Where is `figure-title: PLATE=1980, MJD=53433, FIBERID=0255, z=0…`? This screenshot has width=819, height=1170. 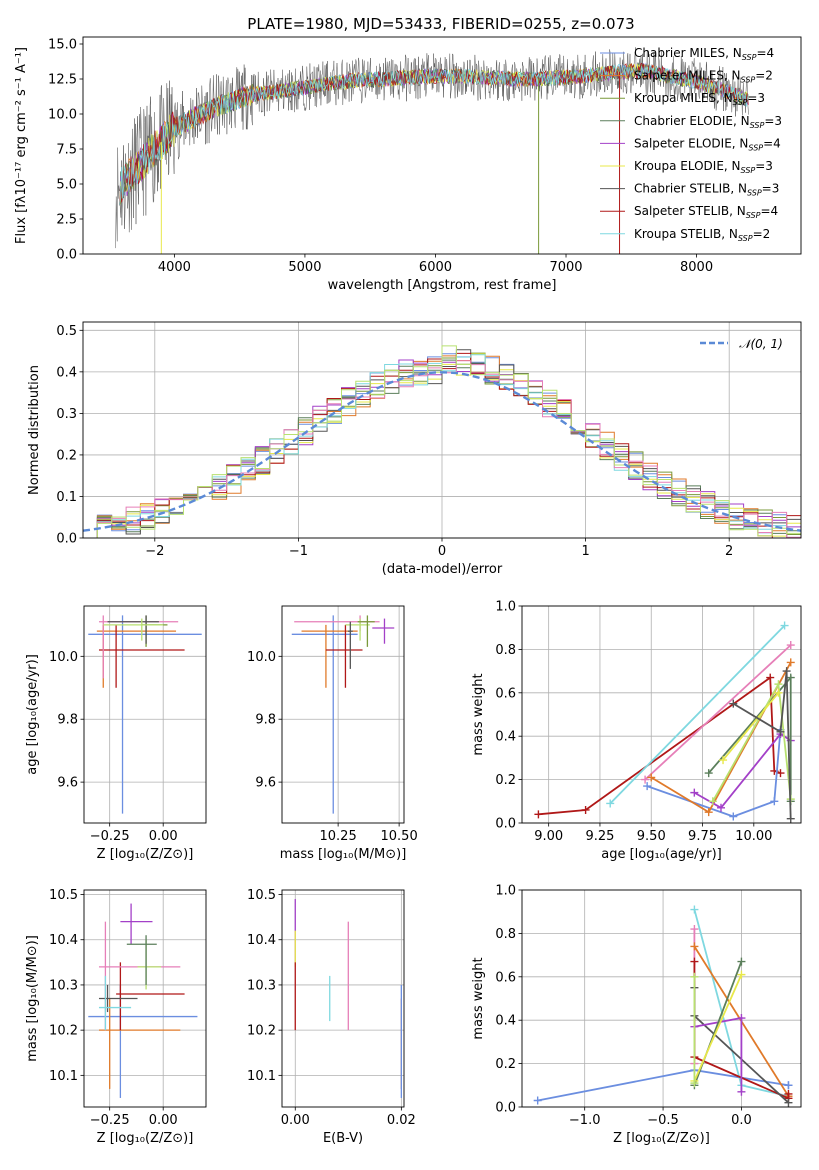
figure-title: PLATE=1980, MJD=53433, FIBERID=0255, z=0… is located at coordinates (440, 24).